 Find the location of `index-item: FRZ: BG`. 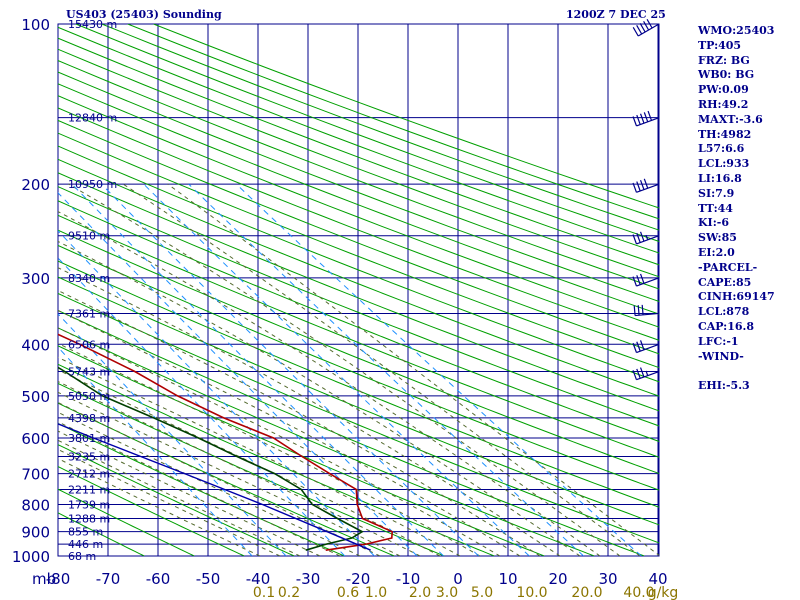

index-item: FRZ: BG is located at coordinates (724, 60).